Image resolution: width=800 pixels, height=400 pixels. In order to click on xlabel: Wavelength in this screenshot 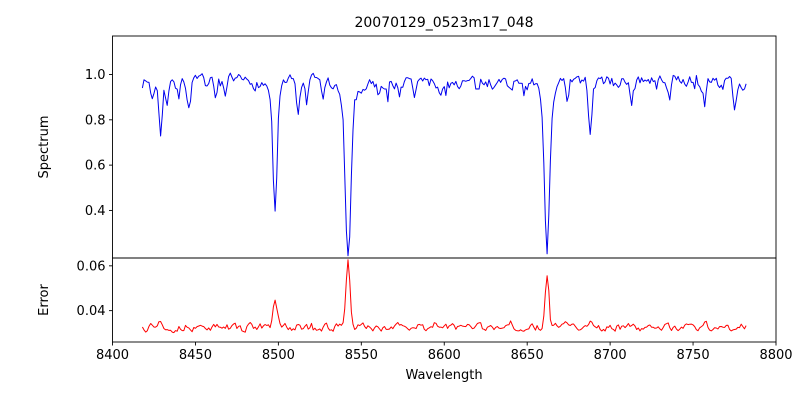, I will do `click(443, 375)`.